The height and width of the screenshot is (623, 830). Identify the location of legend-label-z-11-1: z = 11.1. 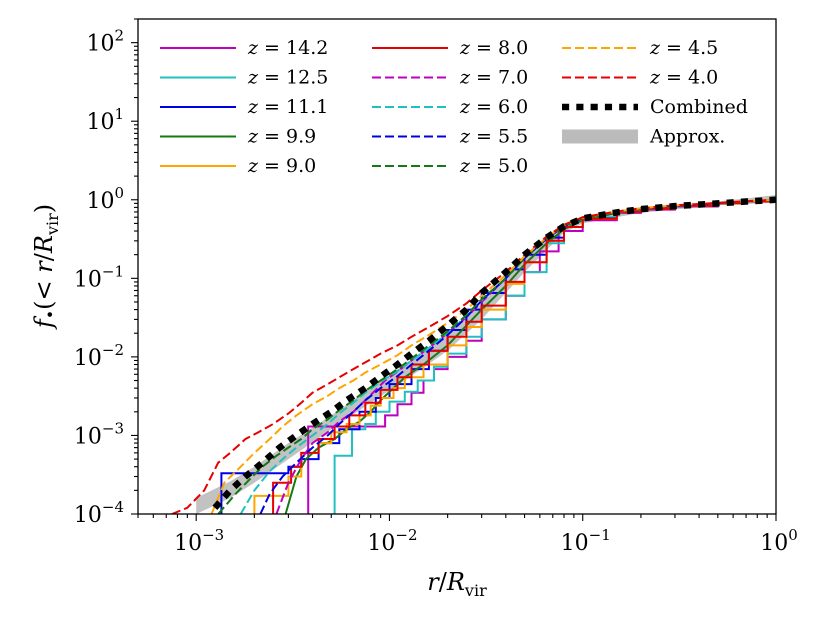
(287, 107).